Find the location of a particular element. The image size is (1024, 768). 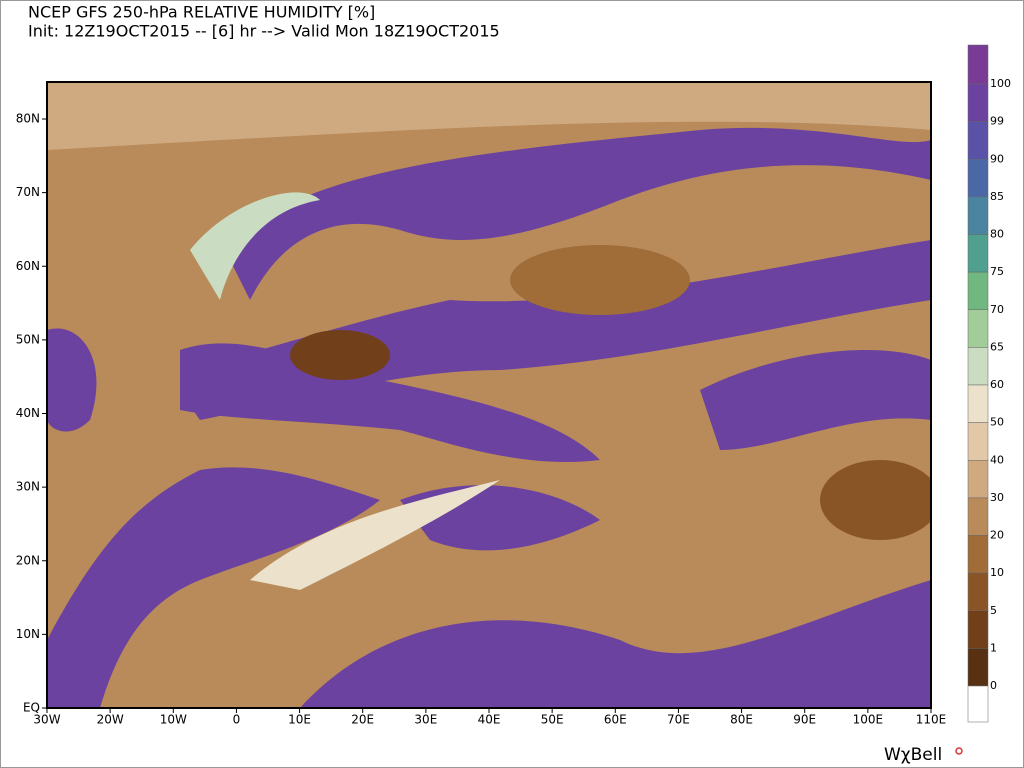

colorbar-label: 40 is located at coordinates (997, 459).